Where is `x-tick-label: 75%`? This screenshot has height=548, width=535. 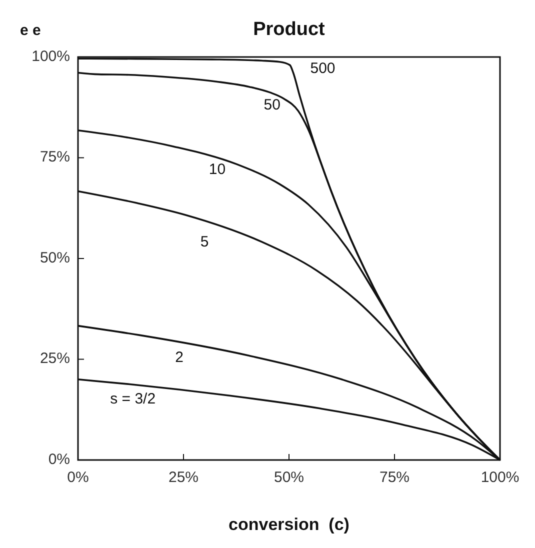 x-tick-label: 75% is located at coordinates (394, 477).